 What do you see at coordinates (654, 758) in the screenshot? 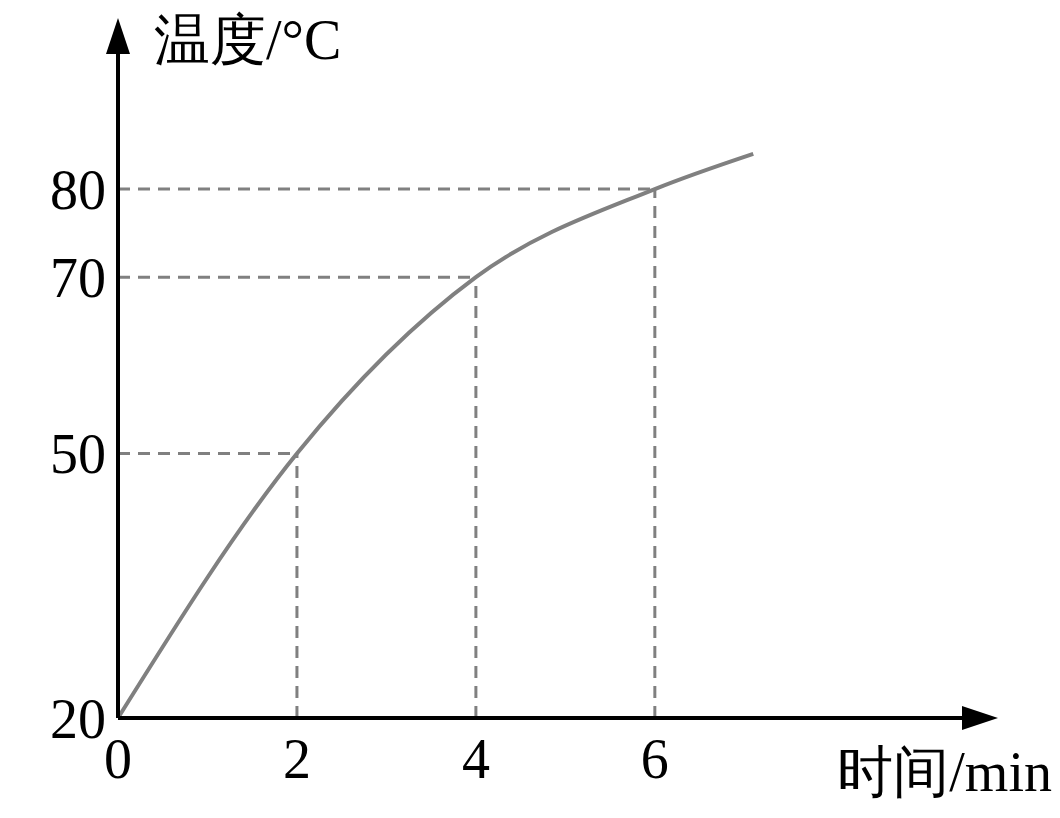
I see `x-tick-label: 6` at bounding box center [654, 758].